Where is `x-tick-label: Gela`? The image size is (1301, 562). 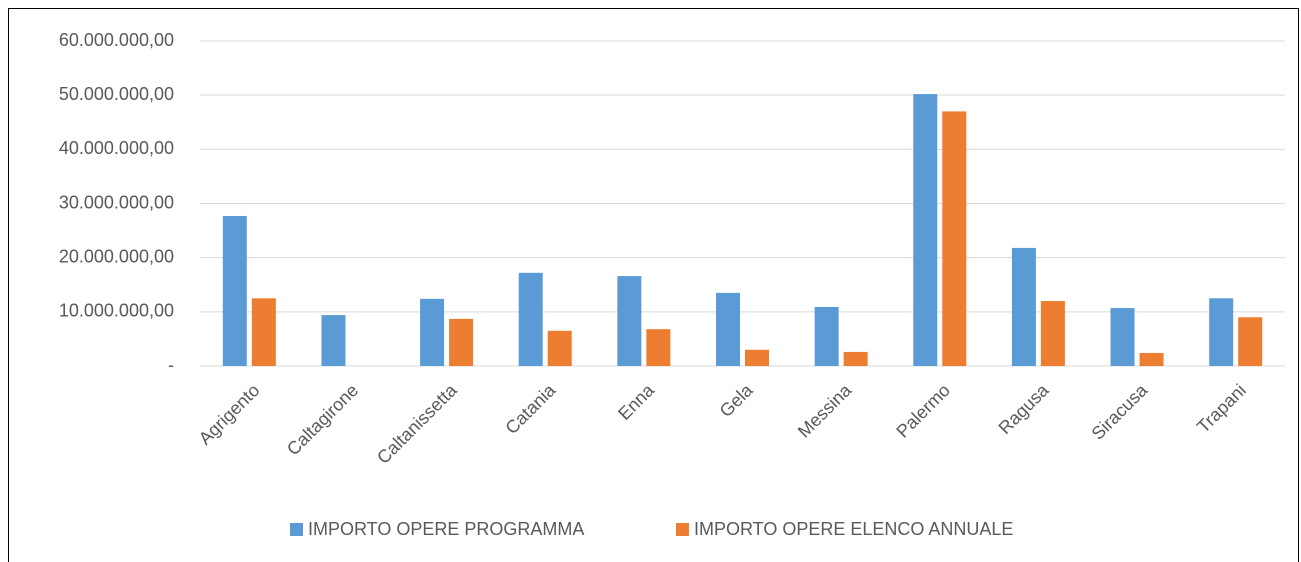 x-tick-label: Gela is located at coordinates (737, 400).